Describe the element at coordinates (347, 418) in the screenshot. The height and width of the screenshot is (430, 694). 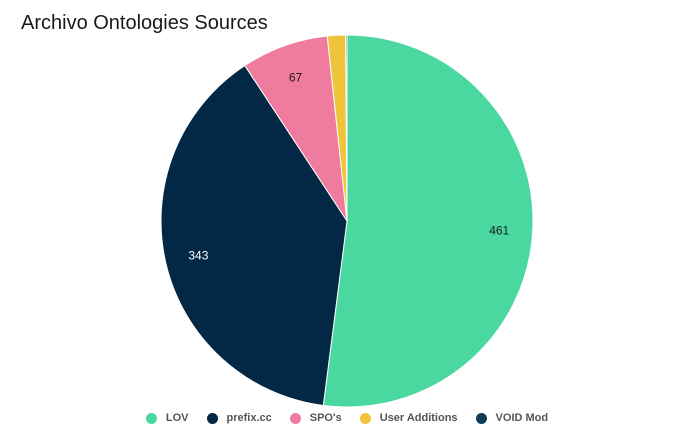
I see `legend: LOV prefix.cc SPO's User Additions VOID Mod` at that location.